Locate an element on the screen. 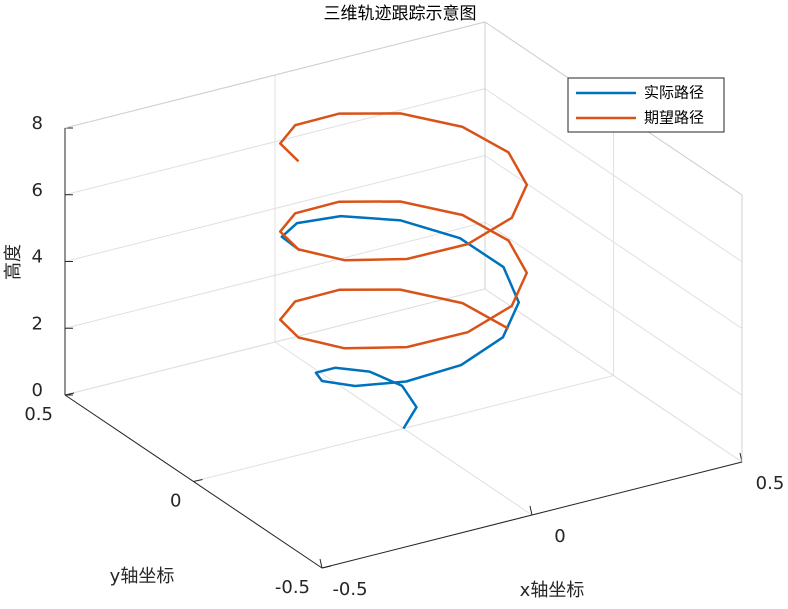  box-edge is located at coordinates (275, 75).